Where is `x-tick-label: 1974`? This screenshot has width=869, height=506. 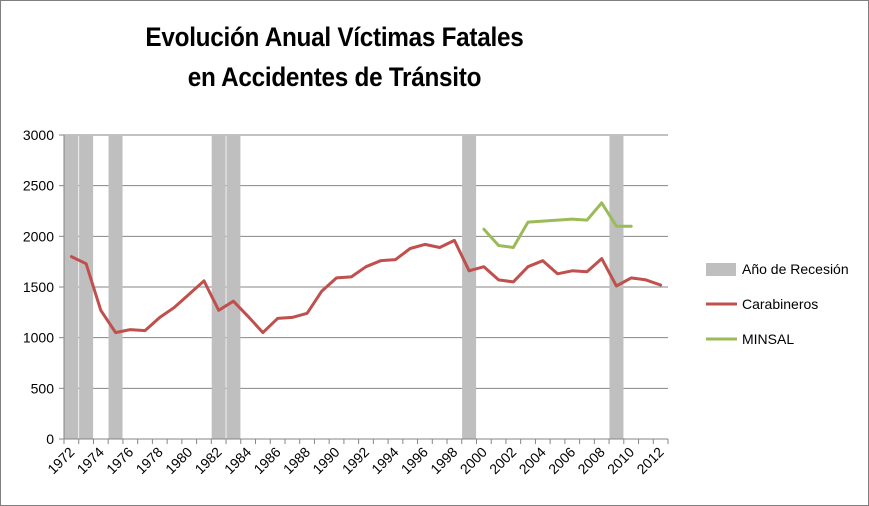
x-tick-label: 1974 is located at coordinates (90, 460).